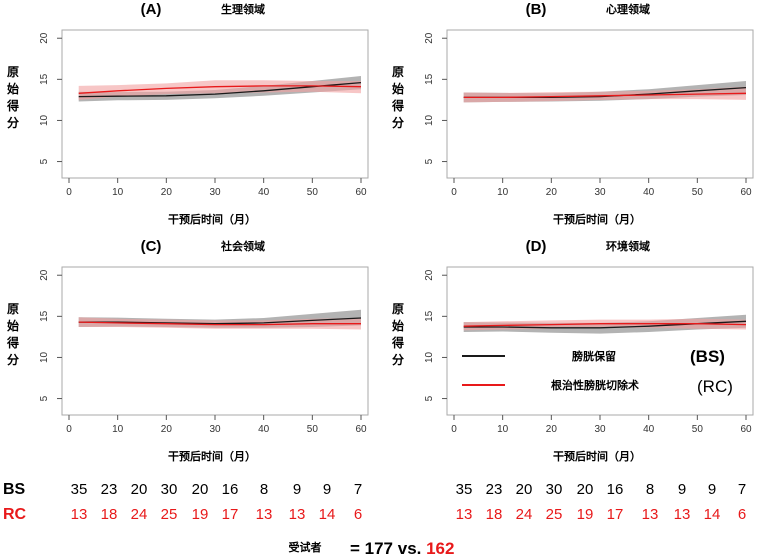 The width and height of the screenshot is (757, 558). What do you see at coordinates (585, 514) in the screenshot?
I see `at-risk-rc-value: 19` at bounding box center [585, 514].